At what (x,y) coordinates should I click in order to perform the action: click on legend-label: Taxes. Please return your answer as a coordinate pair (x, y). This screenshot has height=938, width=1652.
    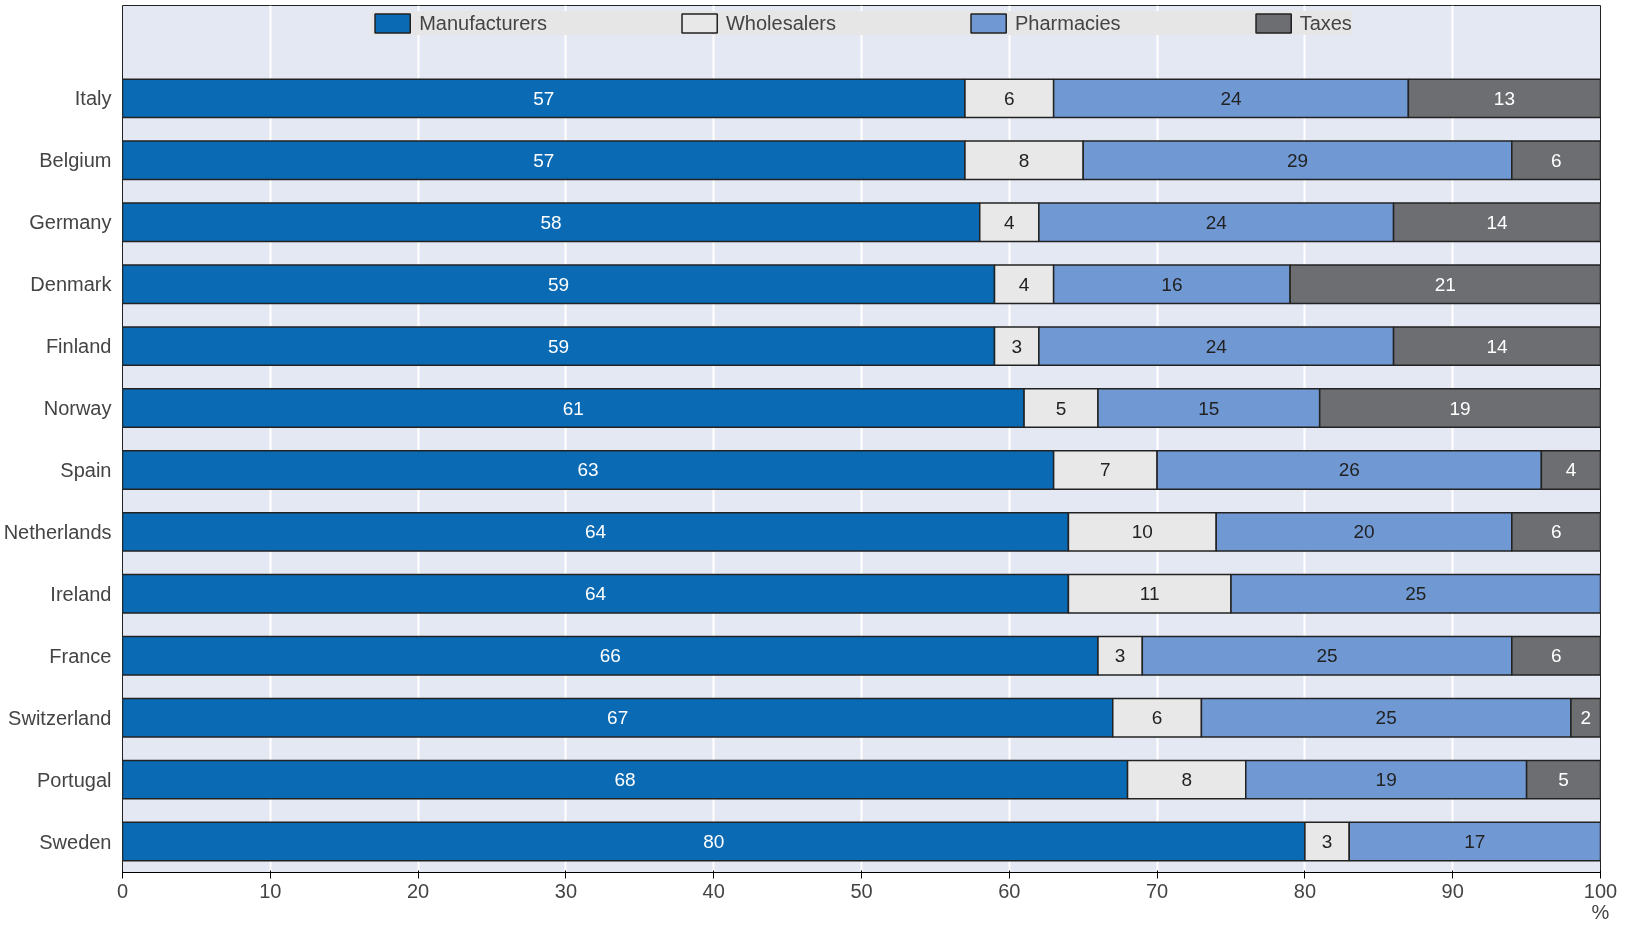
    Looking at the image, I should click on (1325, 23).